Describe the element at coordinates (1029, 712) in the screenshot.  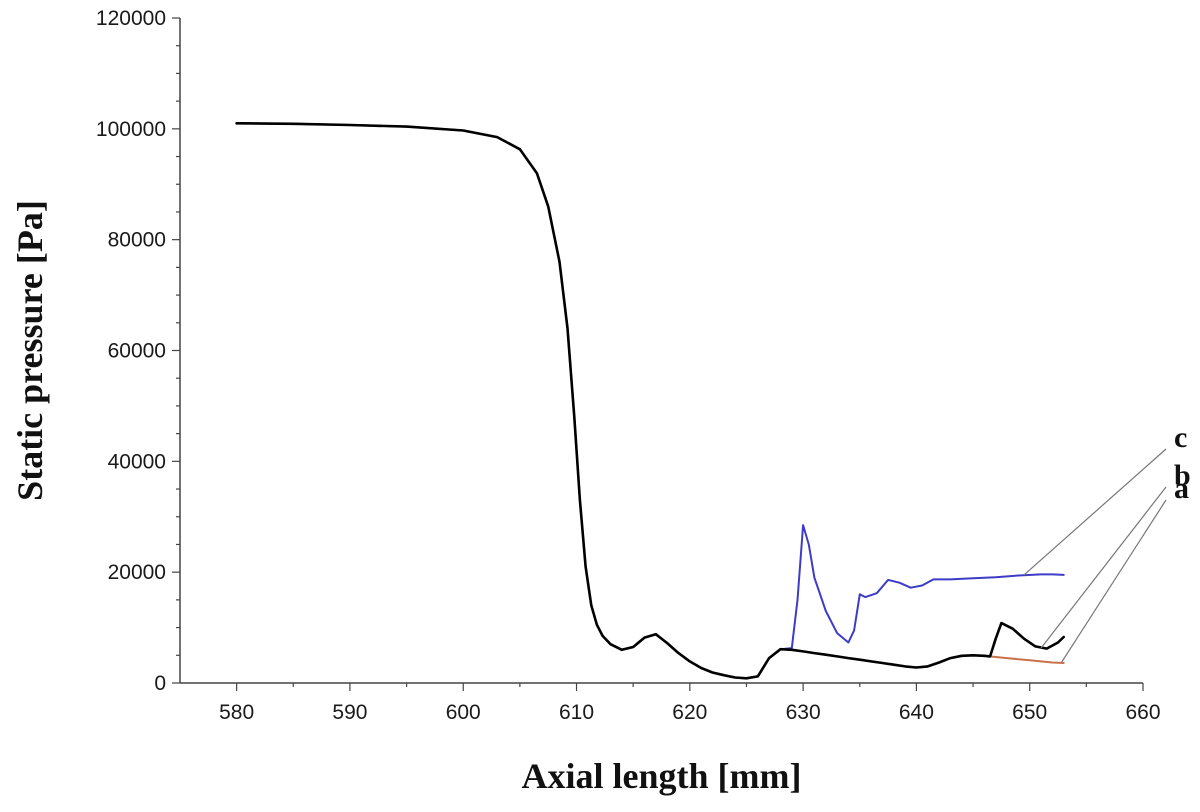
I see `x-tick-label: 650` at that location.